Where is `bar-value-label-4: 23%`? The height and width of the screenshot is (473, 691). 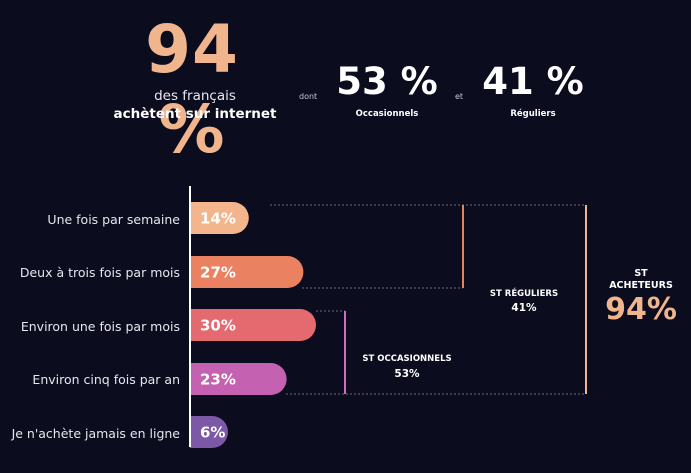
bar-value-label-4: 23% is located at coordinates (218, 380).